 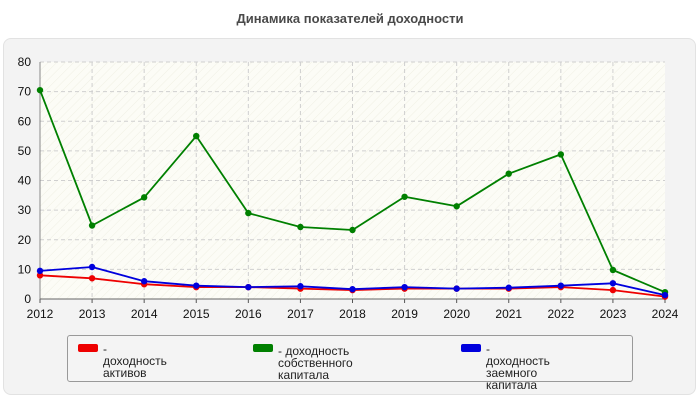 I want to click on y-tick-label: 20, so click(x=25, y=240).